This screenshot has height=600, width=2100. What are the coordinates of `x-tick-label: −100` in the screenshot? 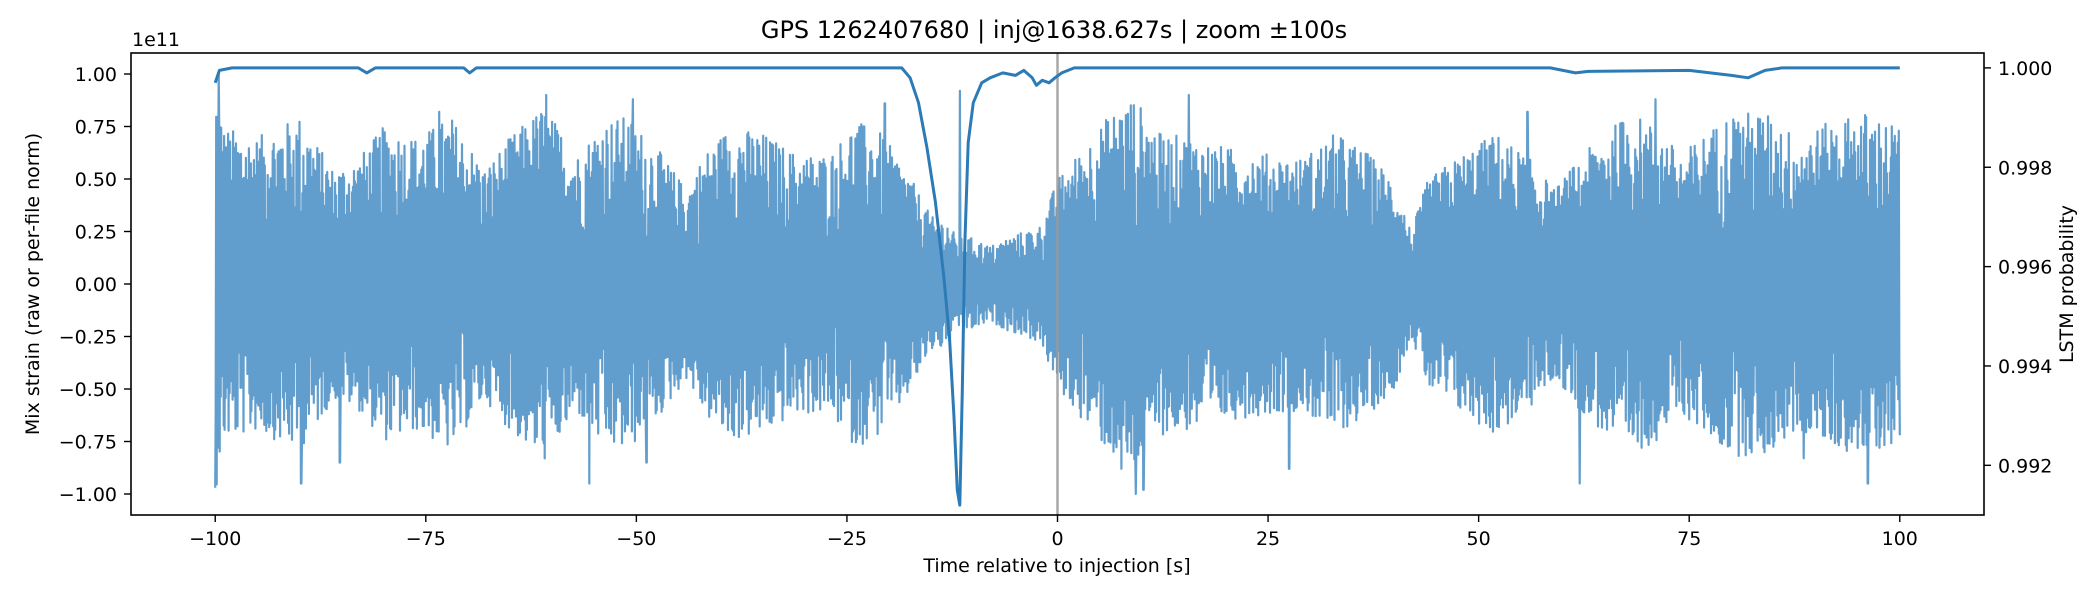 It's located at (215, 539).